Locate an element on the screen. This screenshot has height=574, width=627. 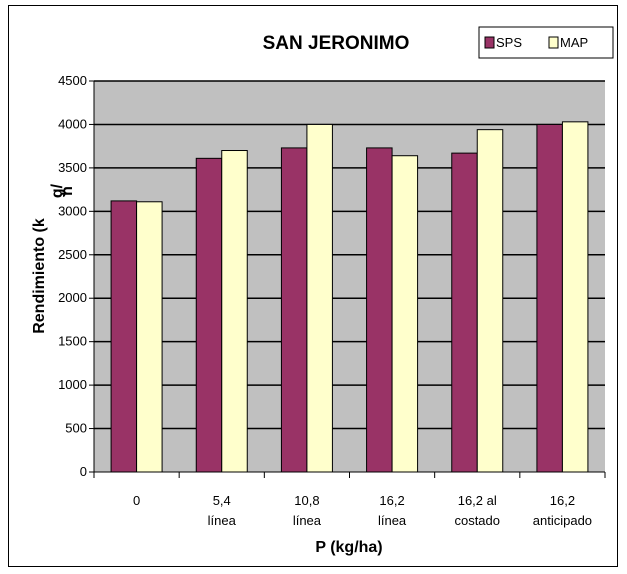
legend-swatch-sps is located at coordinates (489, 42).